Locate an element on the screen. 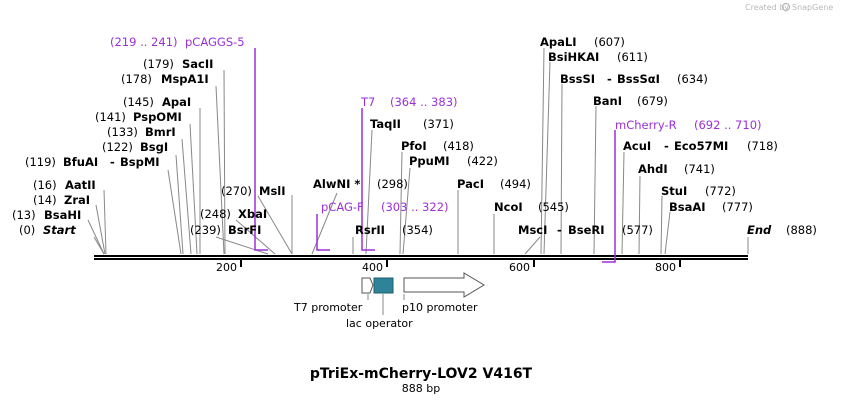 The image size is (842, 404). enzyme-position: (119) is located at coordinates (40, 162).